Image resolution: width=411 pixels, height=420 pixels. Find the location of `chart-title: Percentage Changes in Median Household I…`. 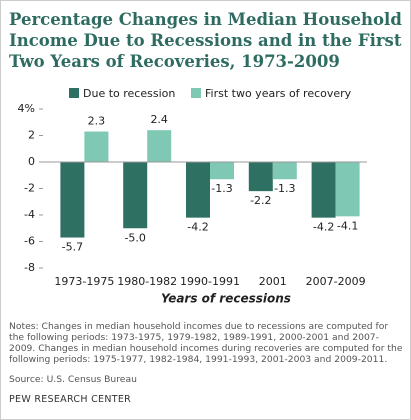

chart-title: Percentage Changes in Median Household I… is located at coordinates (205, 40).